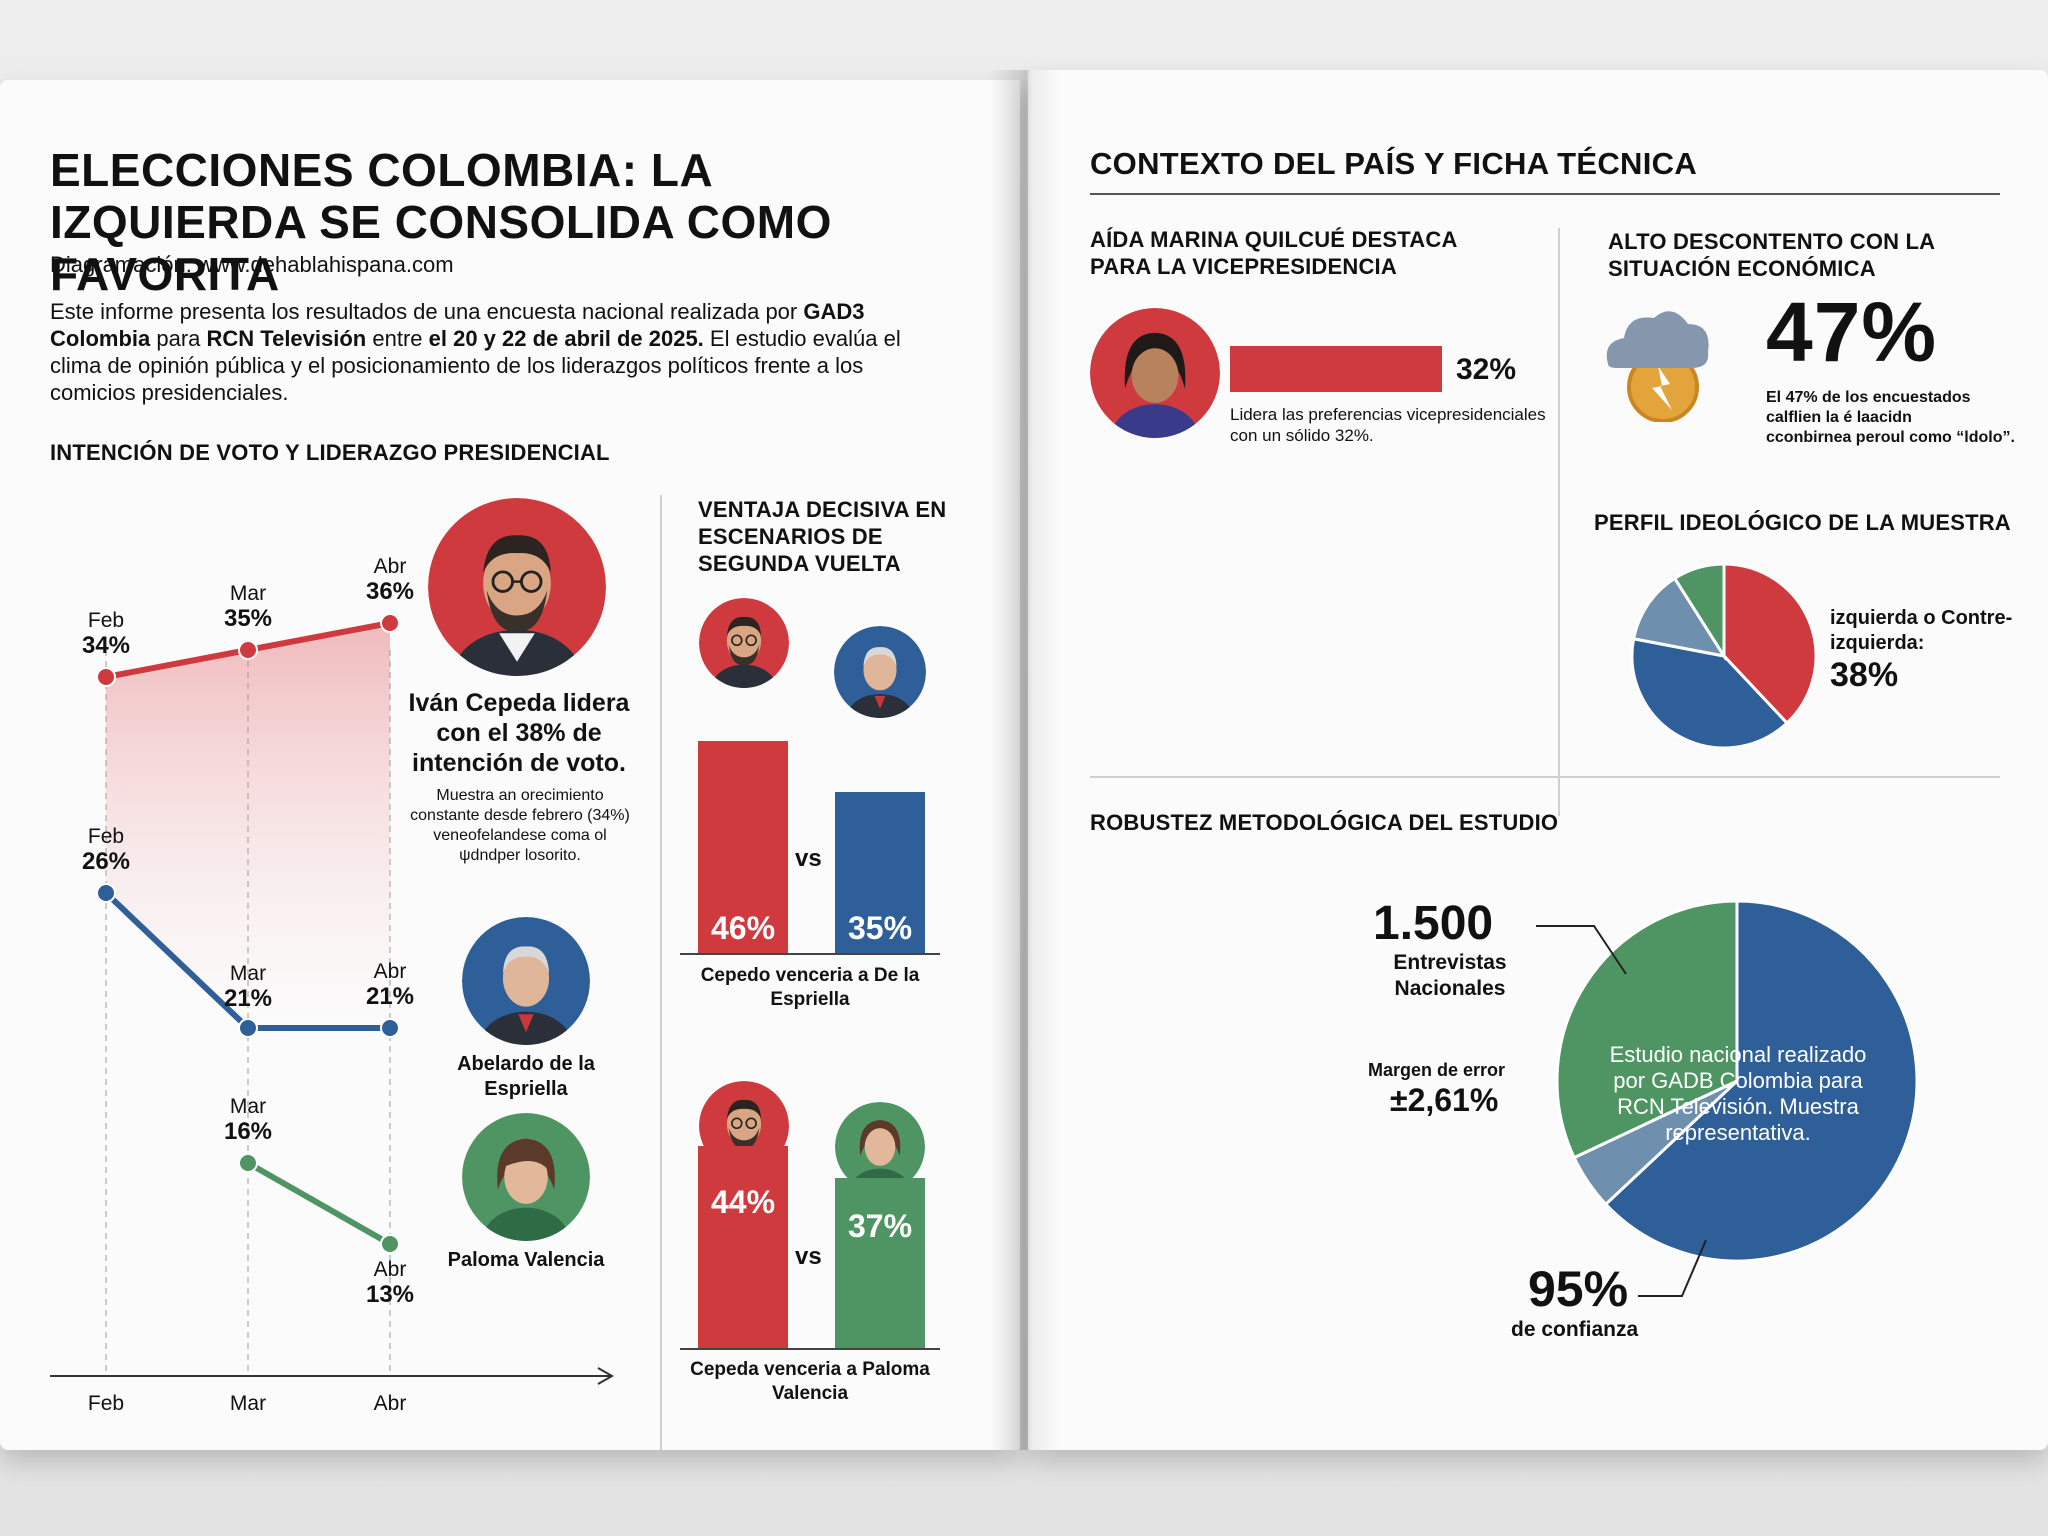 This screenshot has height=1536, width=2048. What do you see at coordinates (810, 1349) in the screenshot?
I see `runoff2-baseline` at bounding box center [810, 1349].